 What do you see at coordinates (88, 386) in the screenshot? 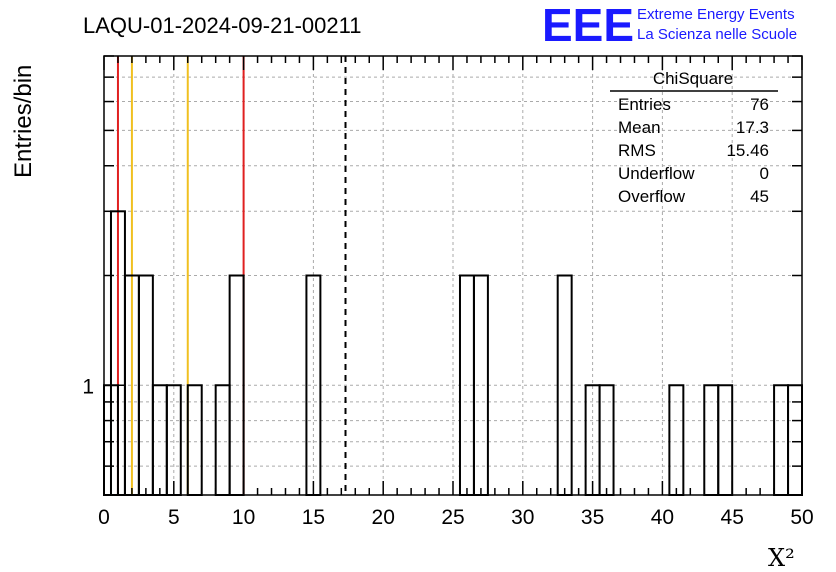
I see `y-tick-label: 1` at bounding box center [88, 386].